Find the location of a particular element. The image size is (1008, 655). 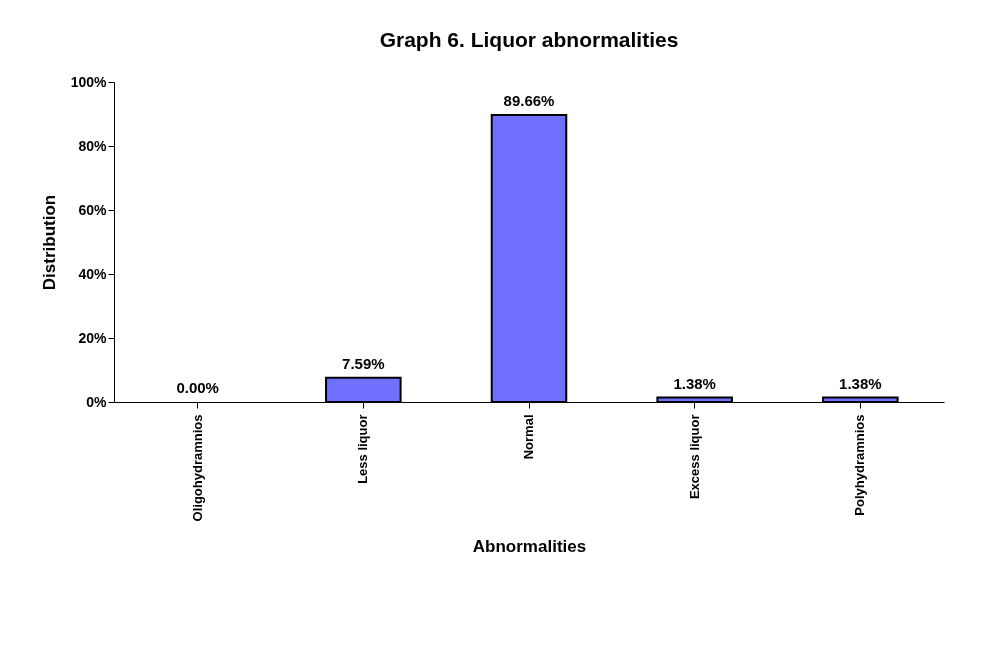

x-tick-label: Normal is located at coordinates (528, 437).